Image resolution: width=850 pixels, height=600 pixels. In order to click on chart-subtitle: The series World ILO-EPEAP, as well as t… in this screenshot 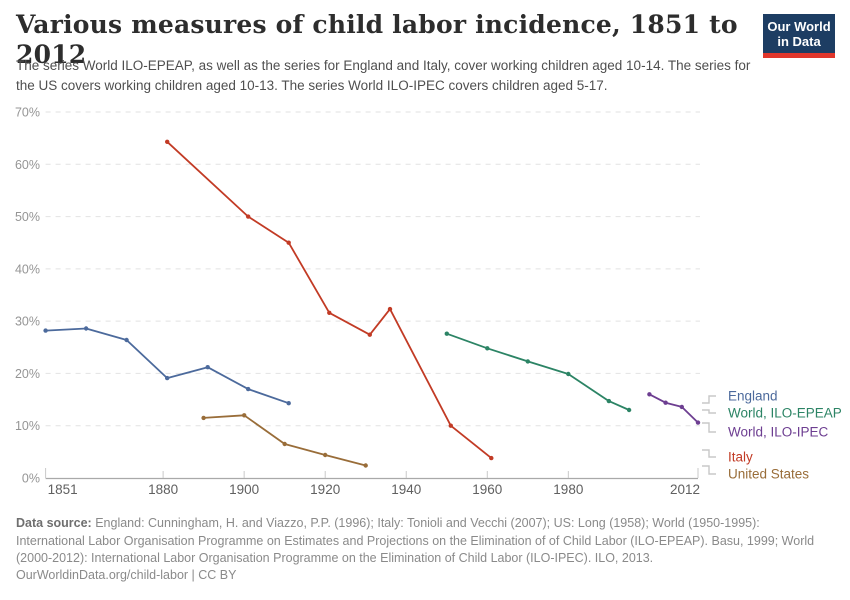, I will do `click(383, 75)`.